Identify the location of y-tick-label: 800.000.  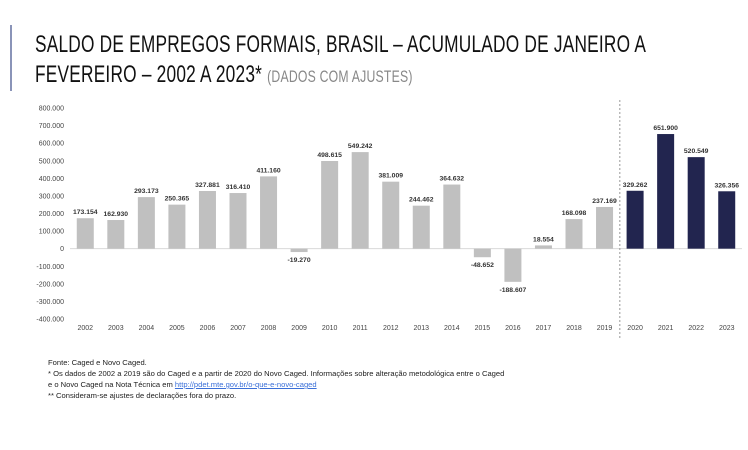
(51, 109).